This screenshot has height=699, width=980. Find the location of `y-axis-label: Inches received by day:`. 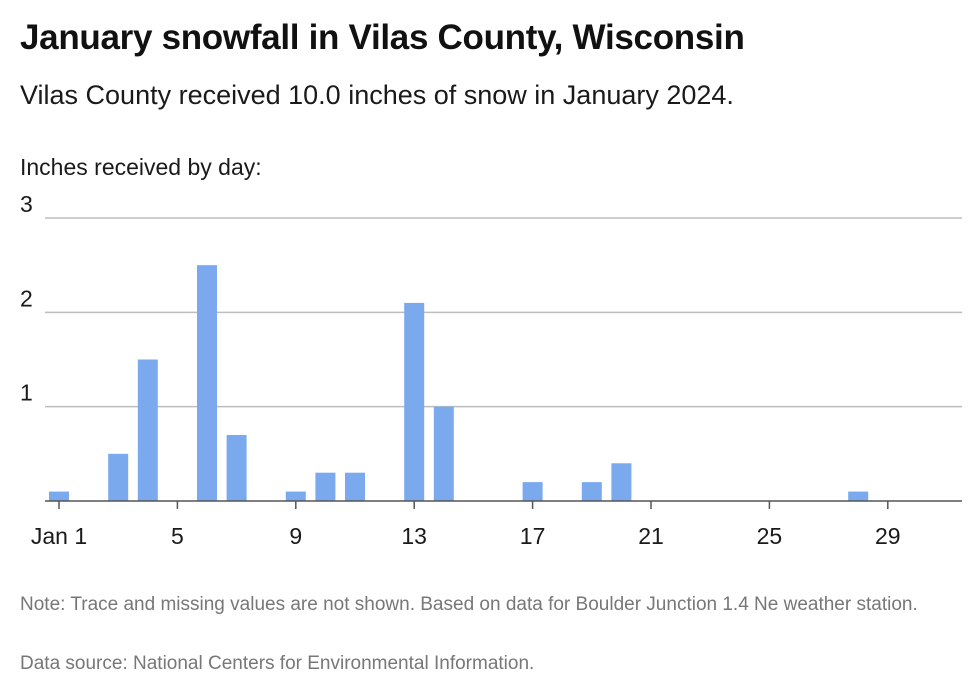

y-axis-label: Inches received by day: is located at coordinates (141, 167).